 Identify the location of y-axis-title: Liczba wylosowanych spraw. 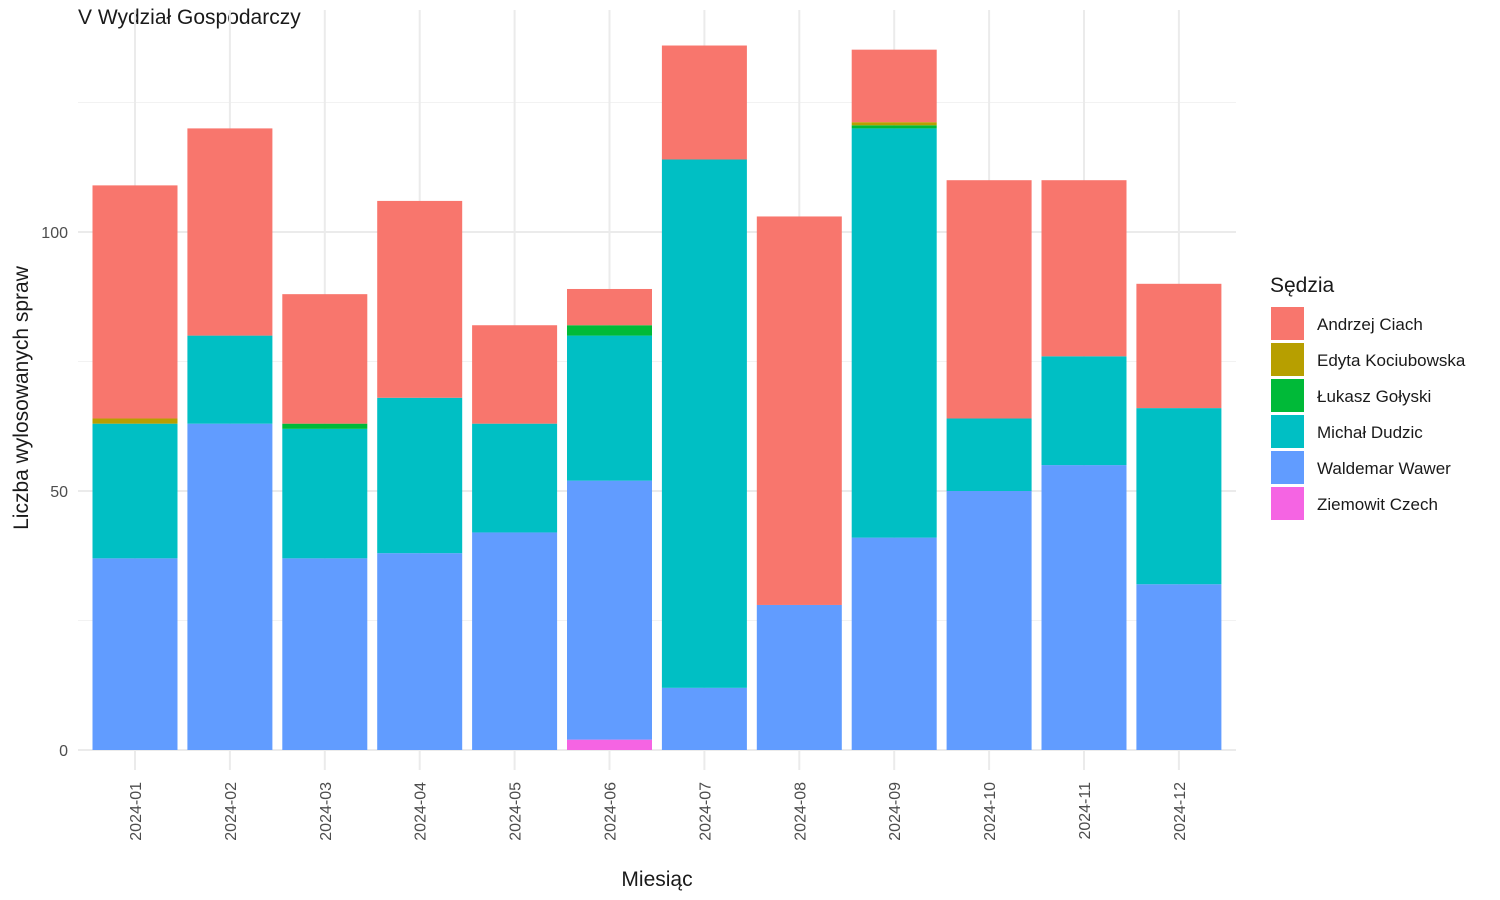
(21, 397).